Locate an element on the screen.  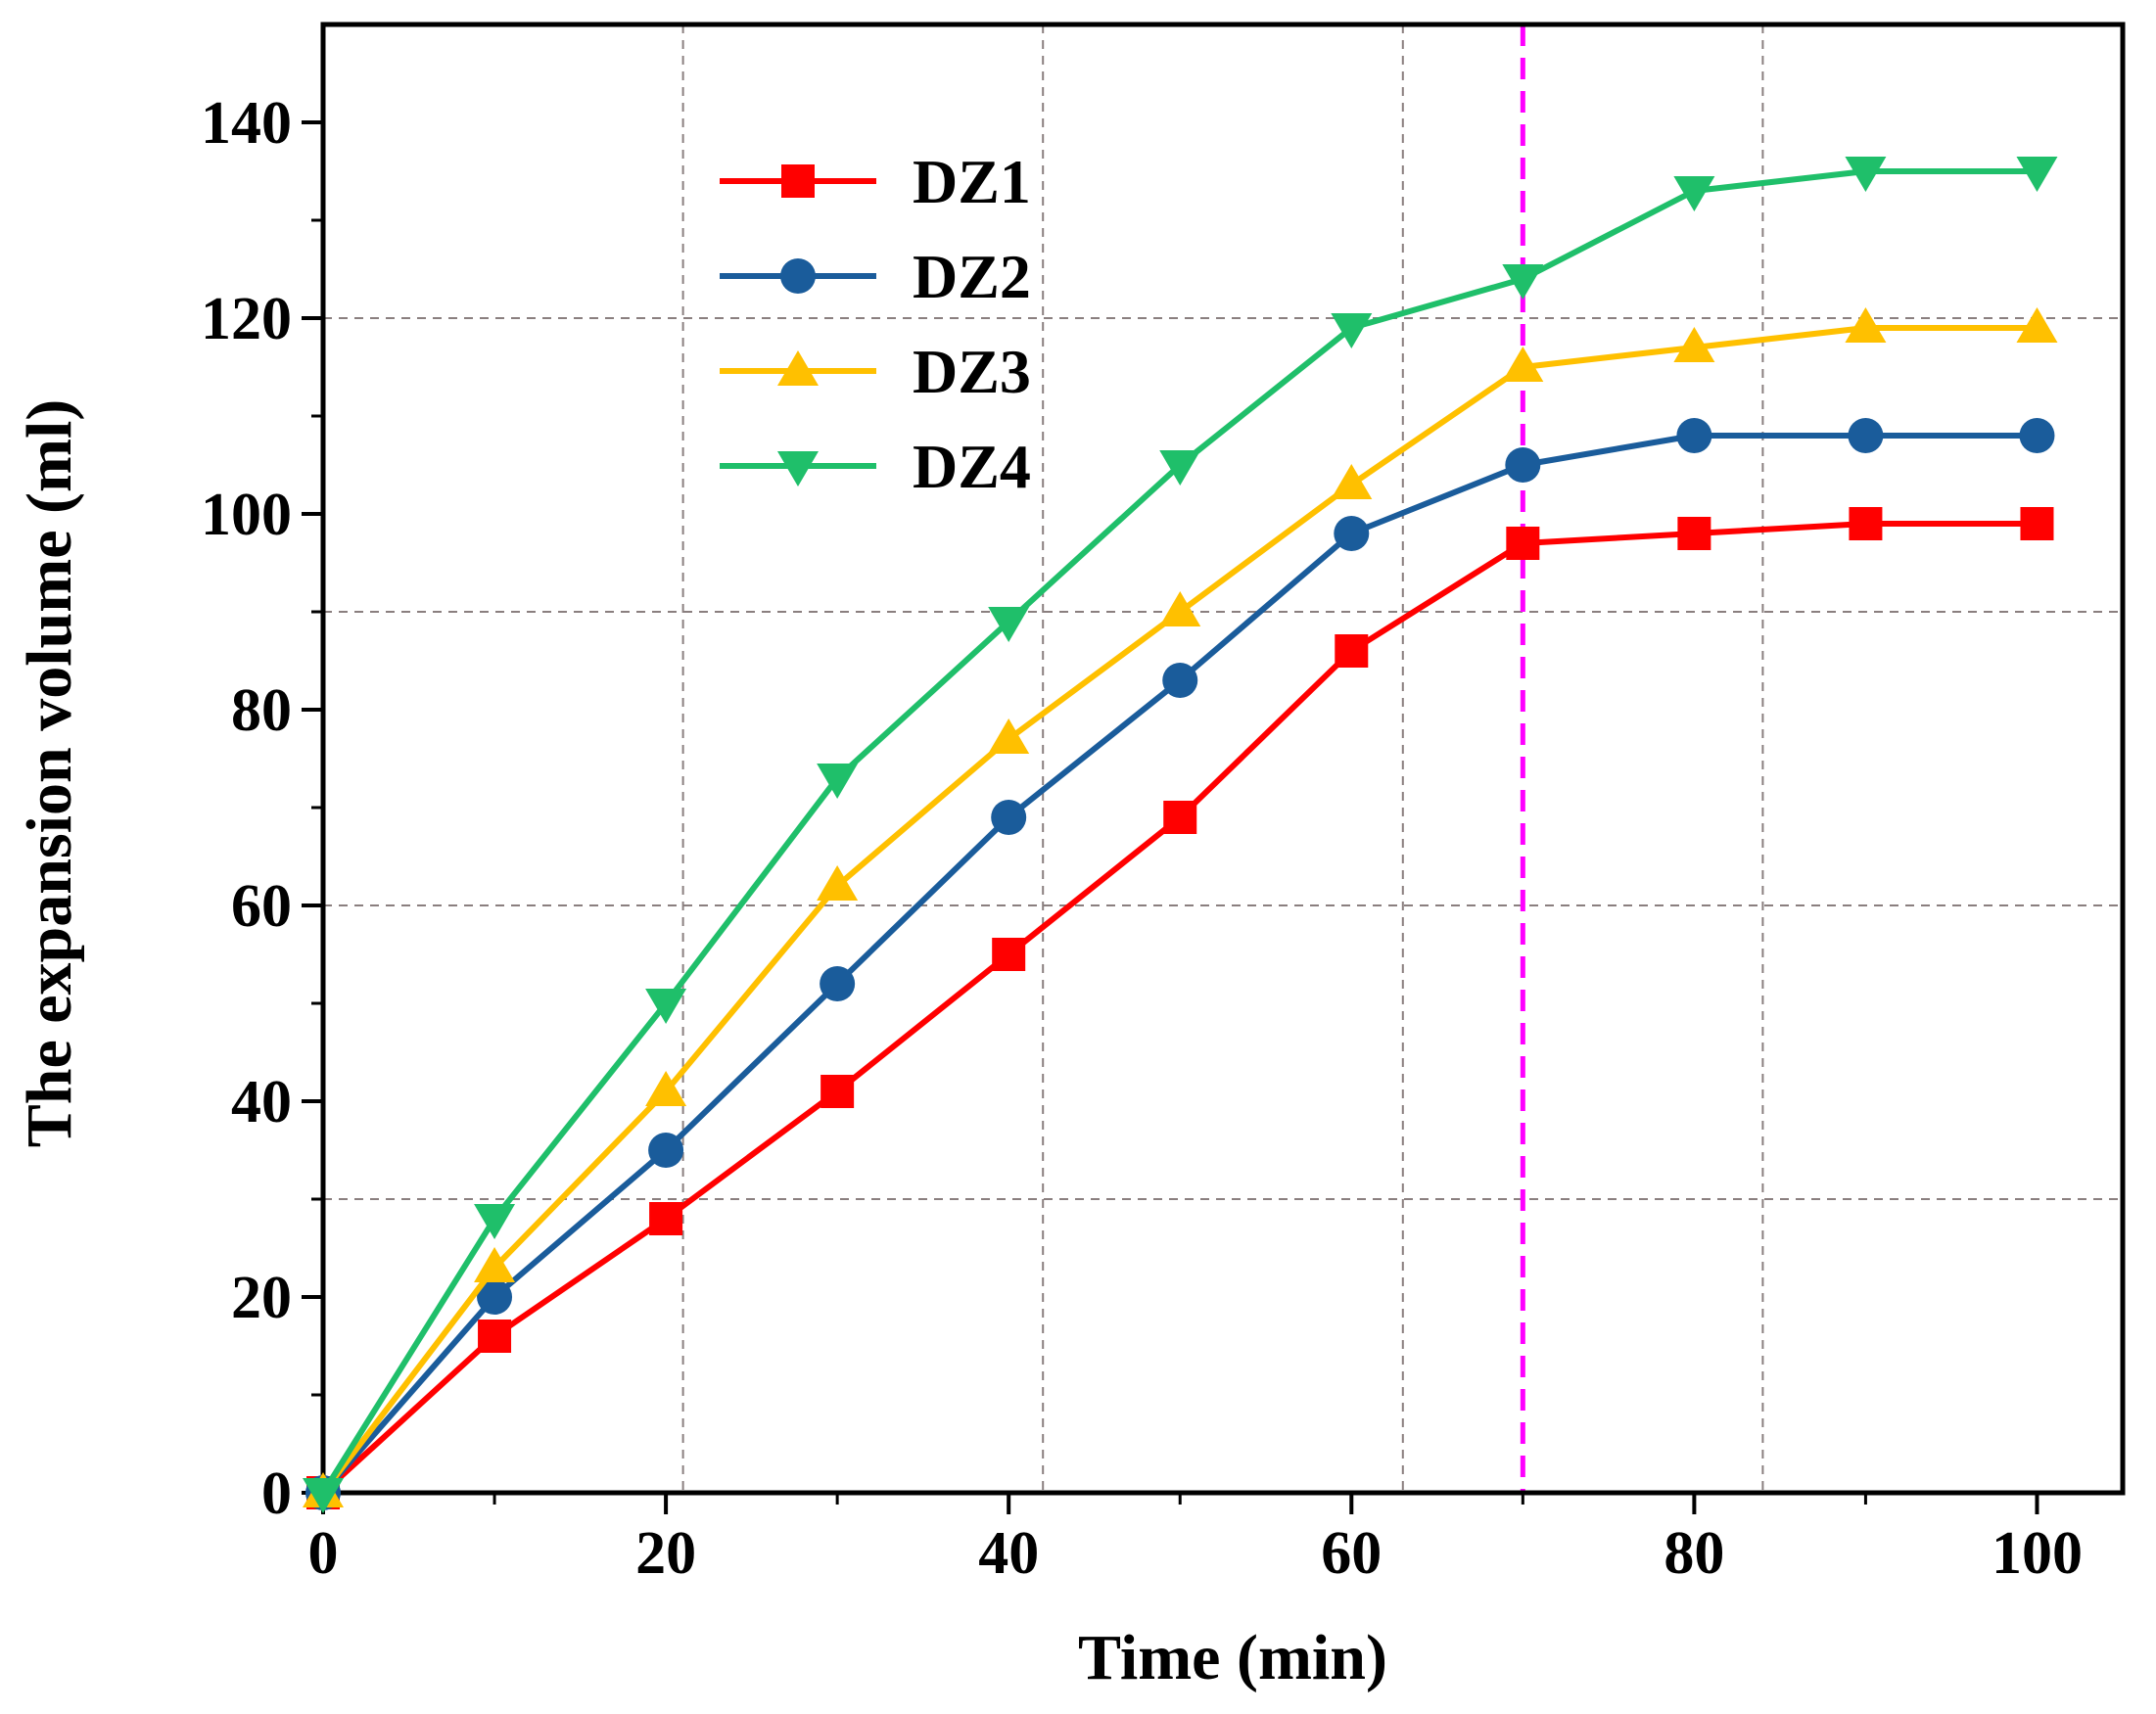
y-tick-label: 140 is located at coordinates (247, 123).